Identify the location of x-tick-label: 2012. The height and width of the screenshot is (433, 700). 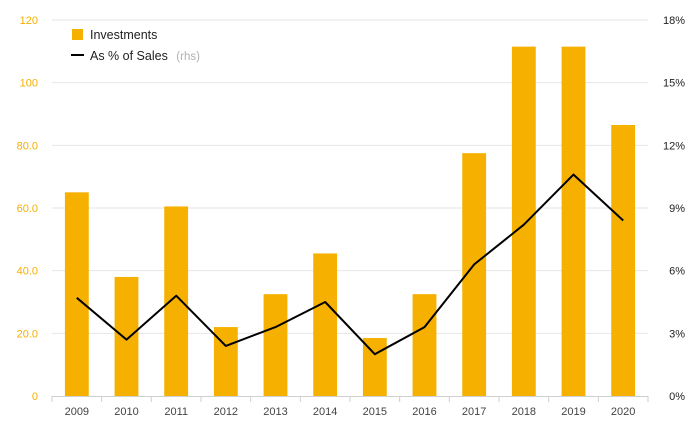
(226, 412).